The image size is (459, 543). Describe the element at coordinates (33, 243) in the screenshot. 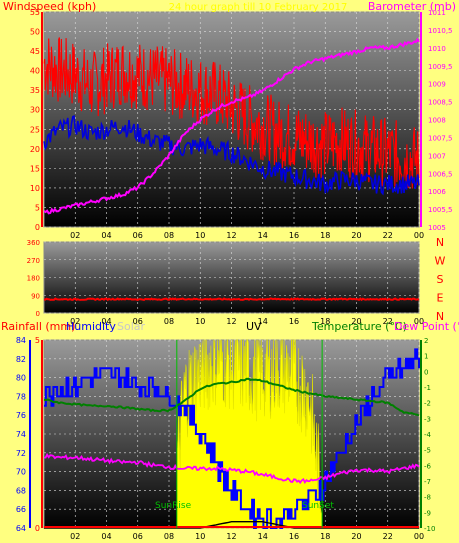

I see `direction-tick-label: 360` at that location.